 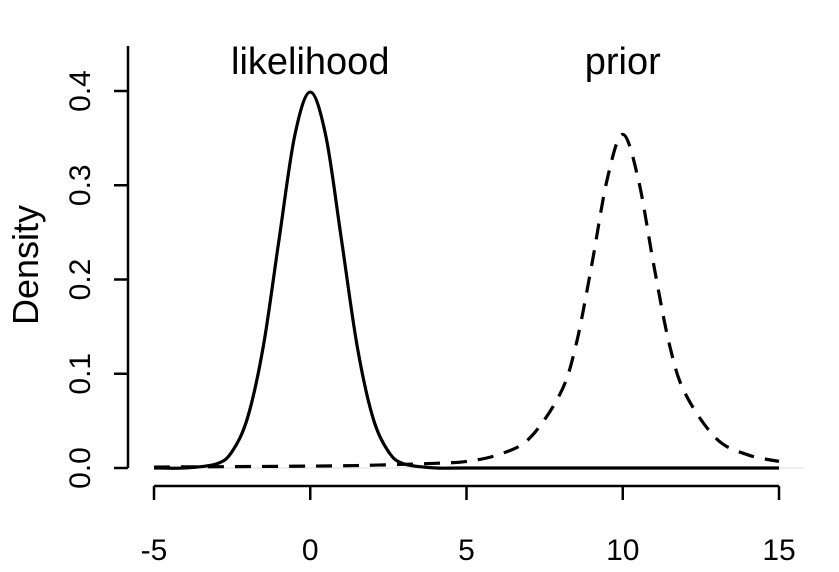 I want to click on x-tick-label: 0, so click(x=310, y=550).